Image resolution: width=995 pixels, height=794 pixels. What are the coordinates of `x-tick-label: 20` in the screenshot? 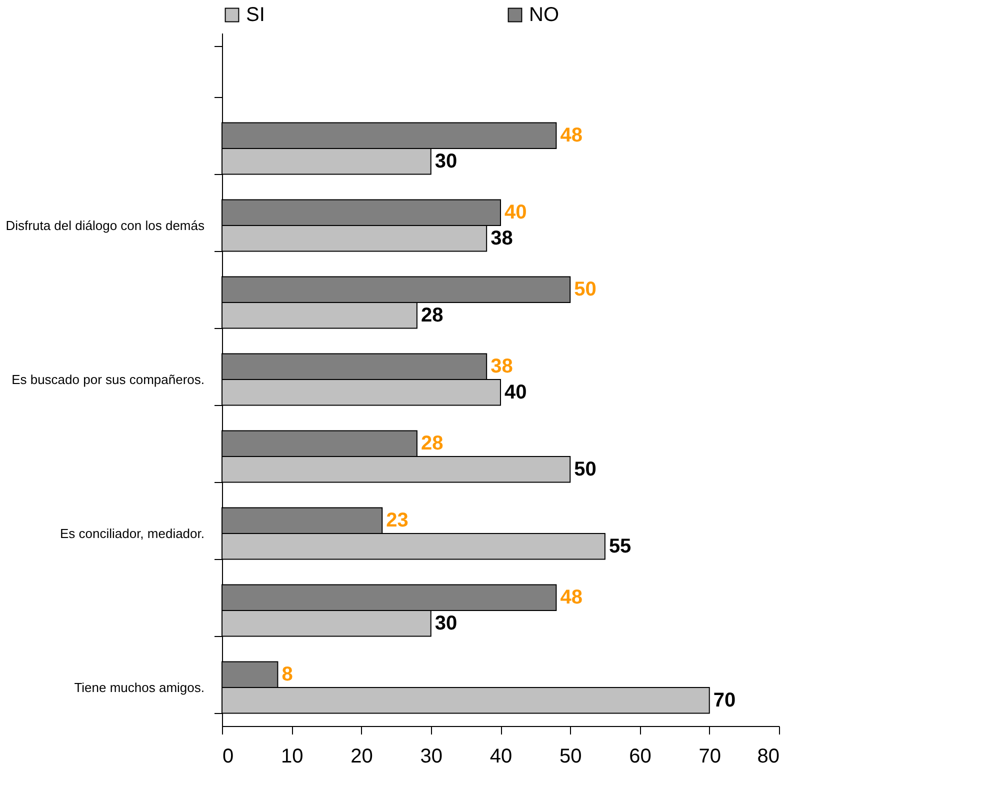 It's located at (361, 757).